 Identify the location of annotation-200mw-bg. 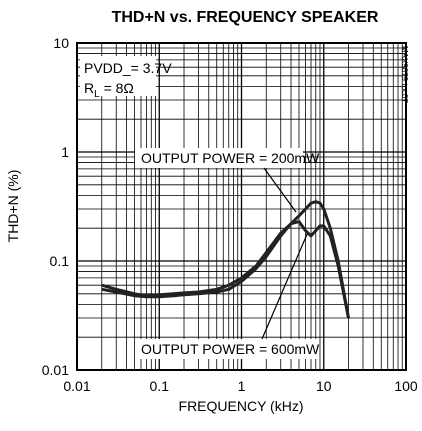
(219, 158).